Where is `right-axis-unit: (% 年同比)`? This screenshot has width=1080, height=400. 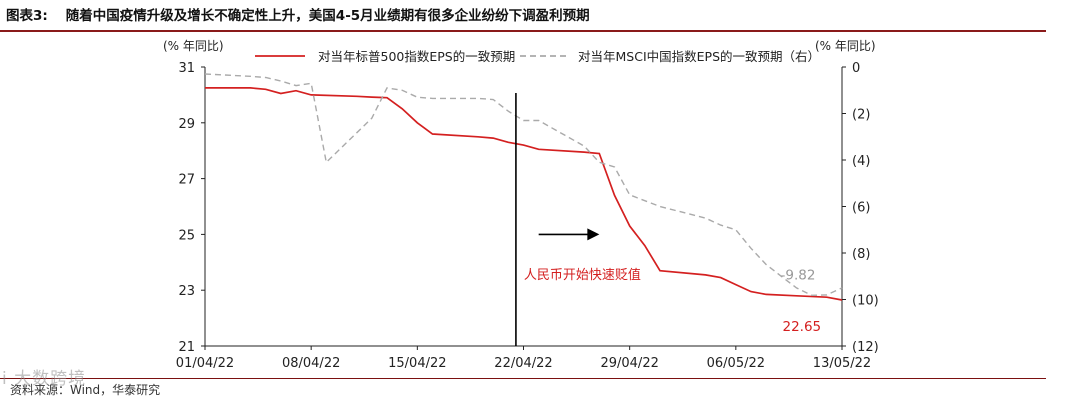 right-axis-unit: (% 年同比) is located at coordinates (845, 46).